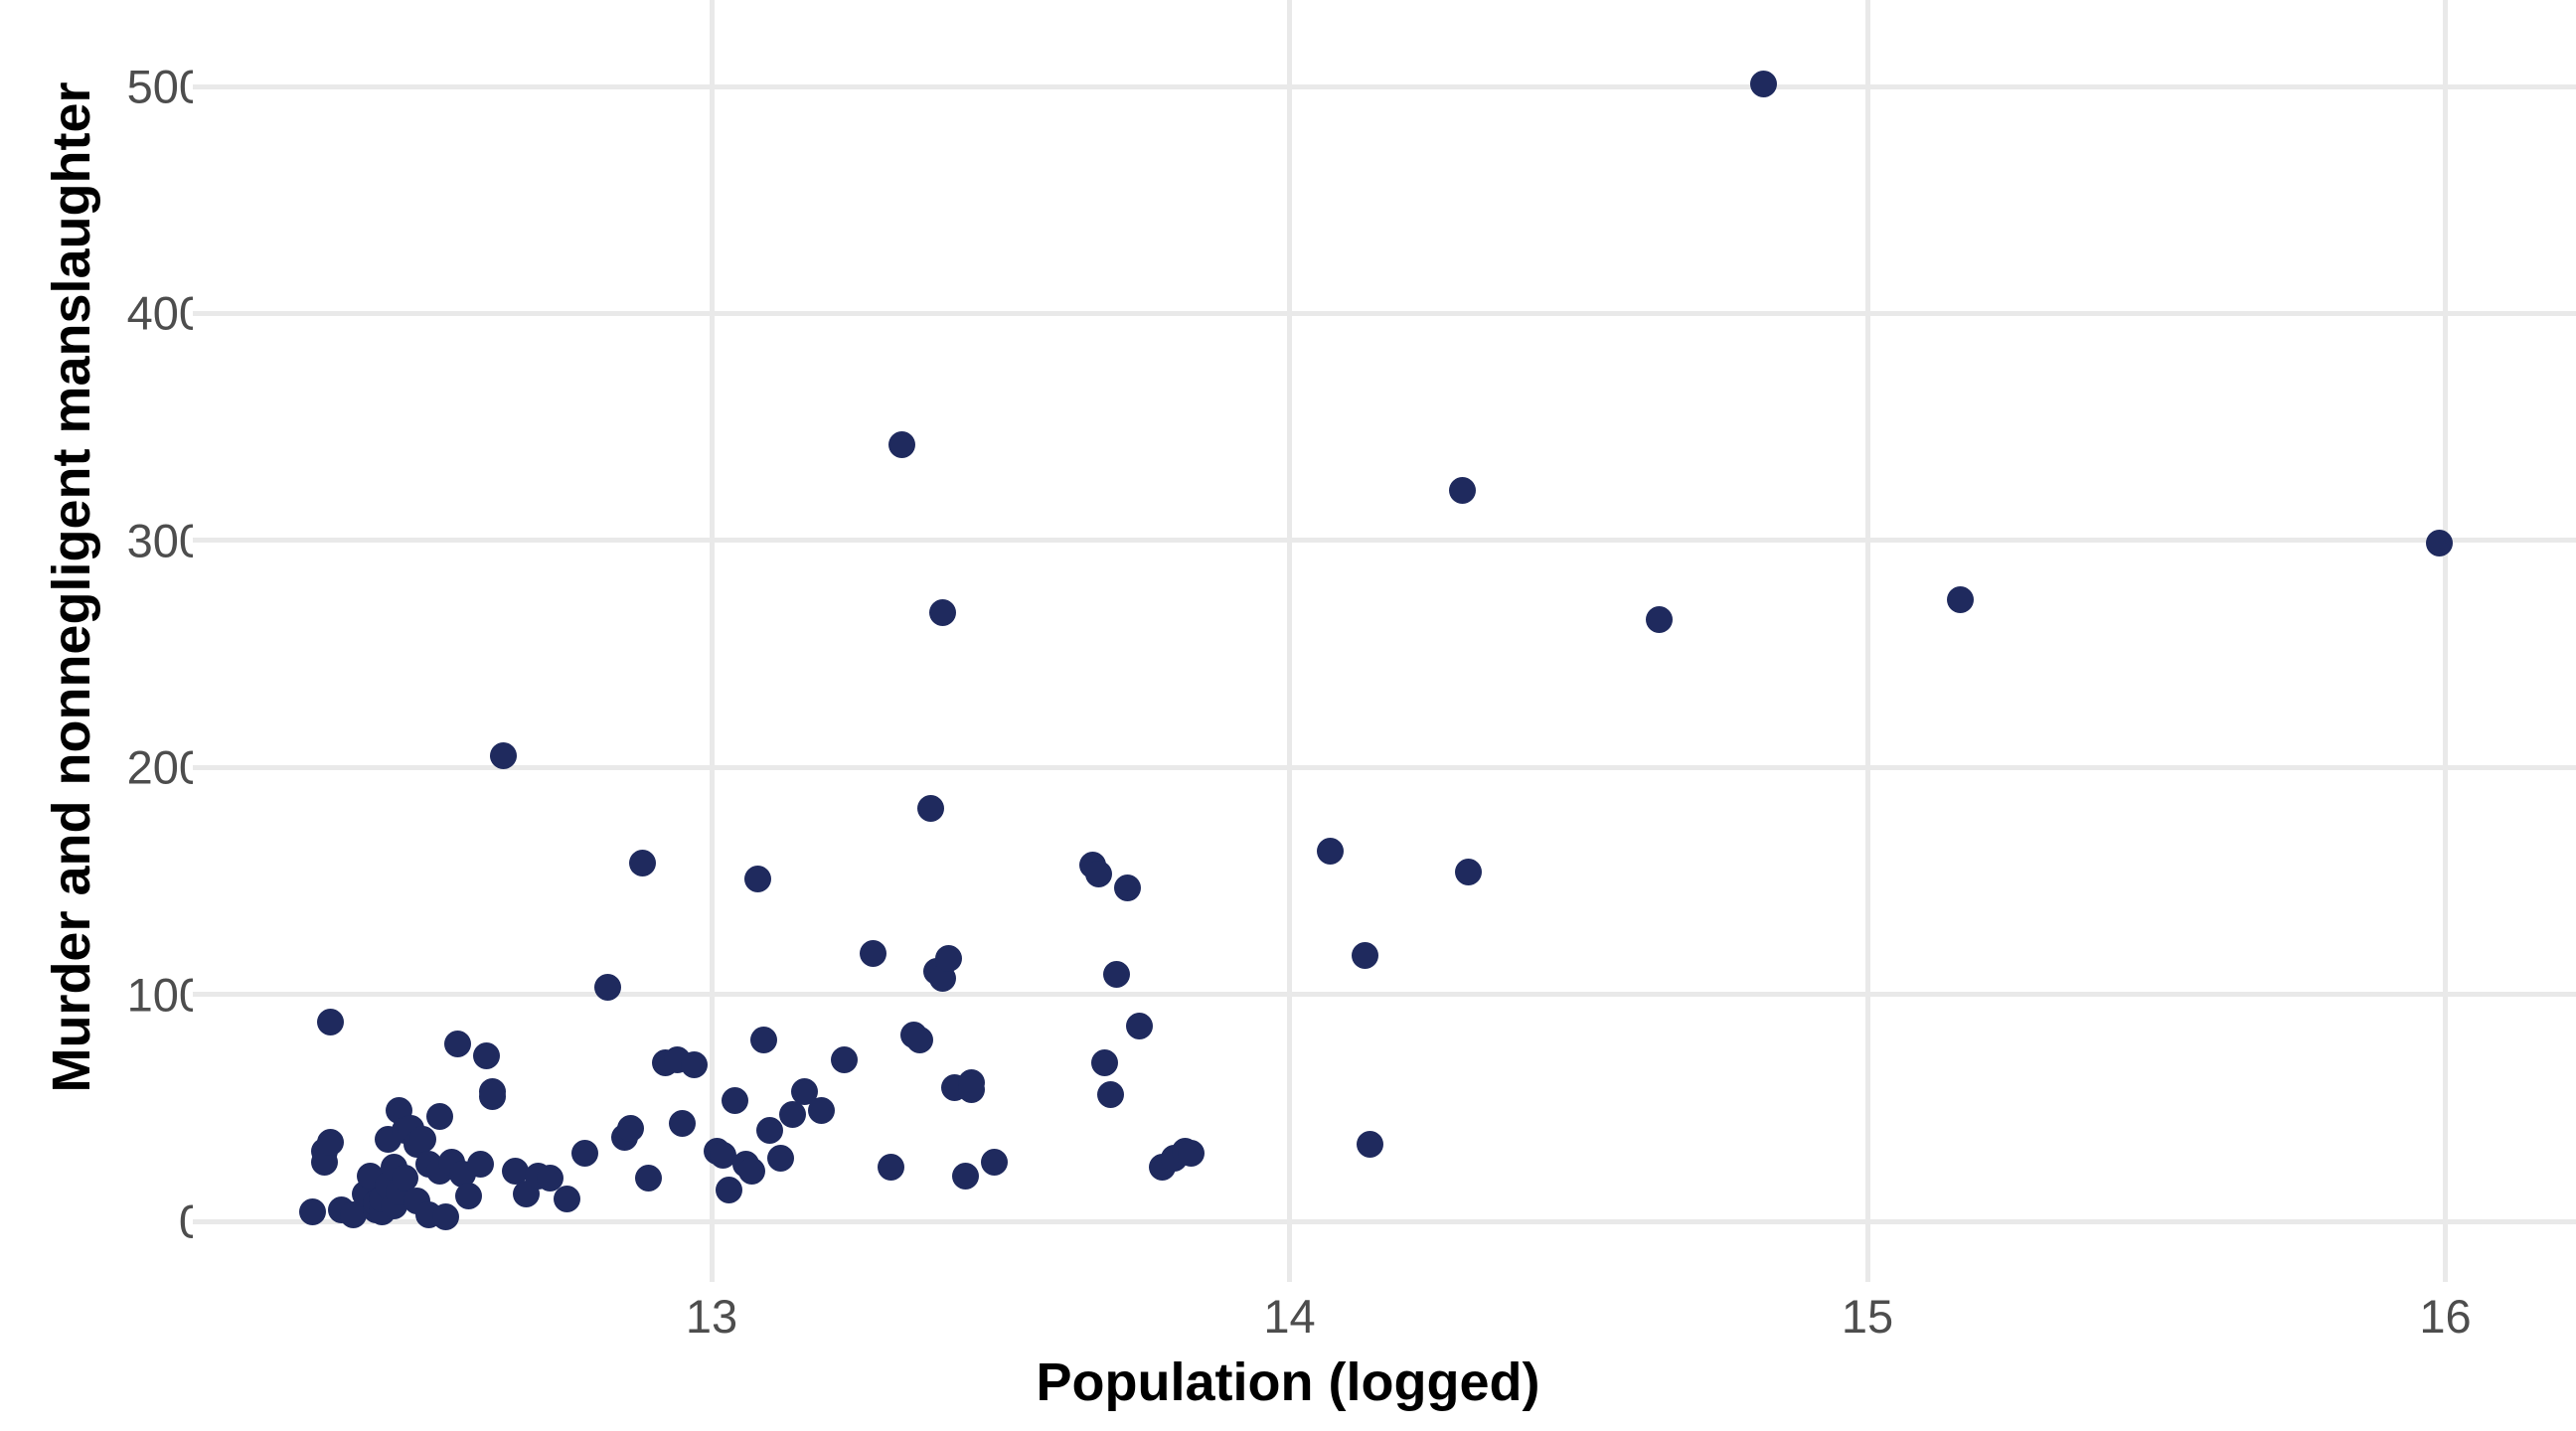 This screenshot has height=1431, width=2576. I want to click on y-tick-label-200: 200, so click(165, 767).